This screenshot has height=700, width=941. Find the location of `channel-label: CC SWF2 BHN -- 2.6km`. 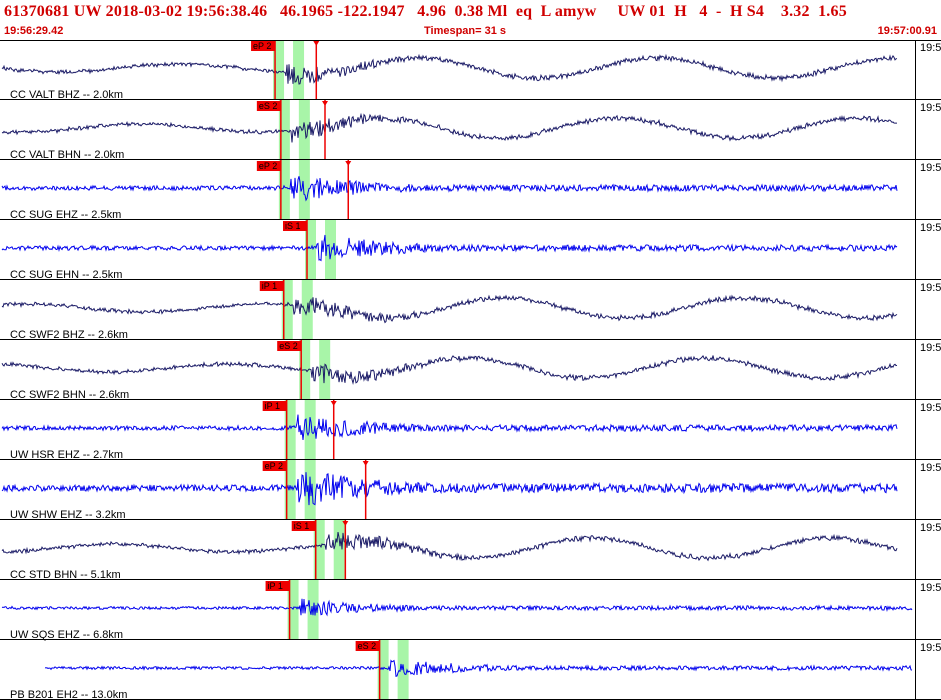

channel-label: CC SWF2 BHN -- 2.6km is located at coordinates (69, 395).